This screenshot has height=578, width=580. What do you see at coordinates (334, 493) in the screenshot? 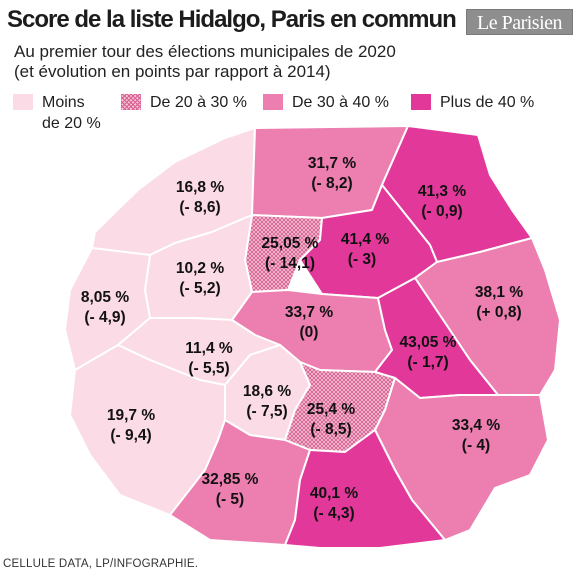
I see `label-score: 40,1 %` at bounding box center [334, 493].